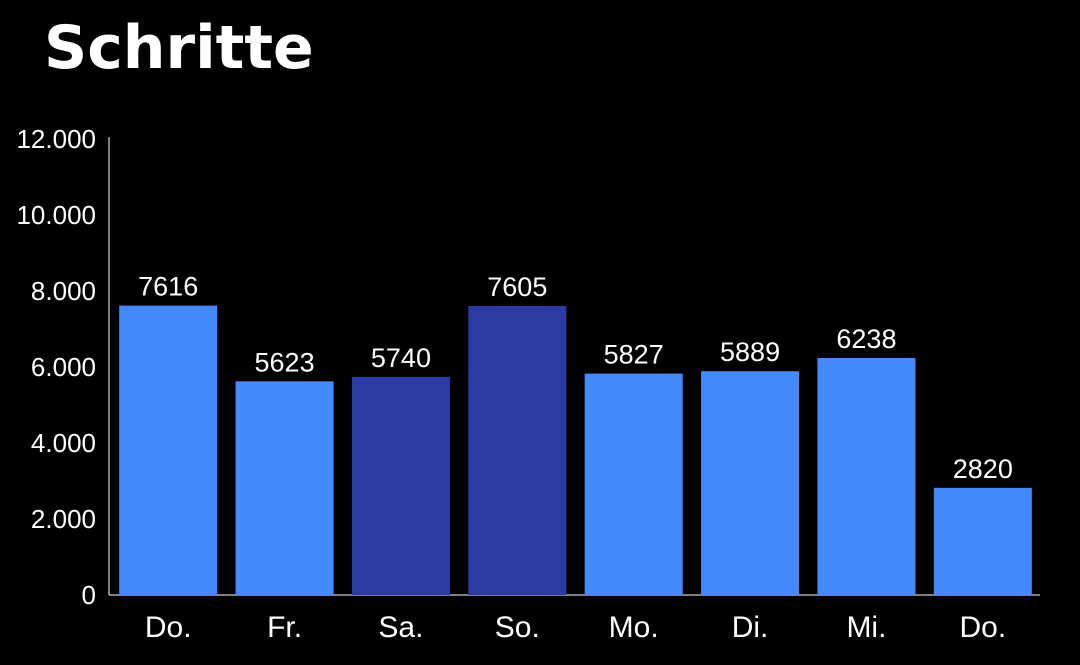 The height and width of the screenshot is (665, 1080). Describe the element at coordinates (750, 627) in the screenshot. I see `x-category-label: Di.` at that location.